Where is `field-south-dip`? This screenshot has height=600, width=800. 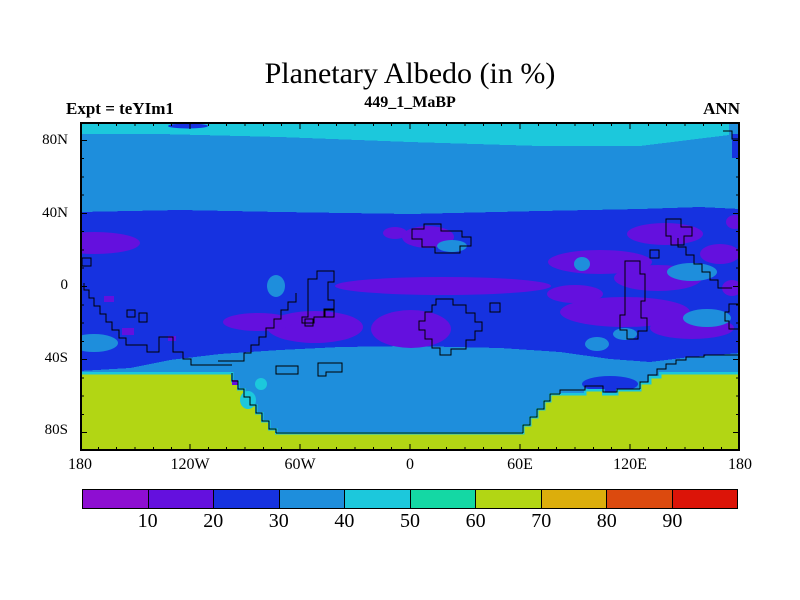 field-south-dip is located at coordinates (610, 384).